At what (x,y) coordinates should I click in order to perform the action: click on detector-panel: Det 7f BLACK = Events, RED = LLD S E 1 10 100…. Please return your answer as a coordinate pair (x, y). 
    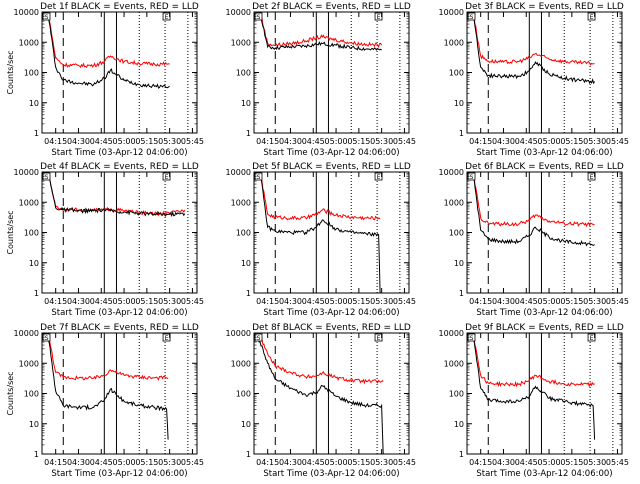
    Looking at the image, I should click on (105, 401).